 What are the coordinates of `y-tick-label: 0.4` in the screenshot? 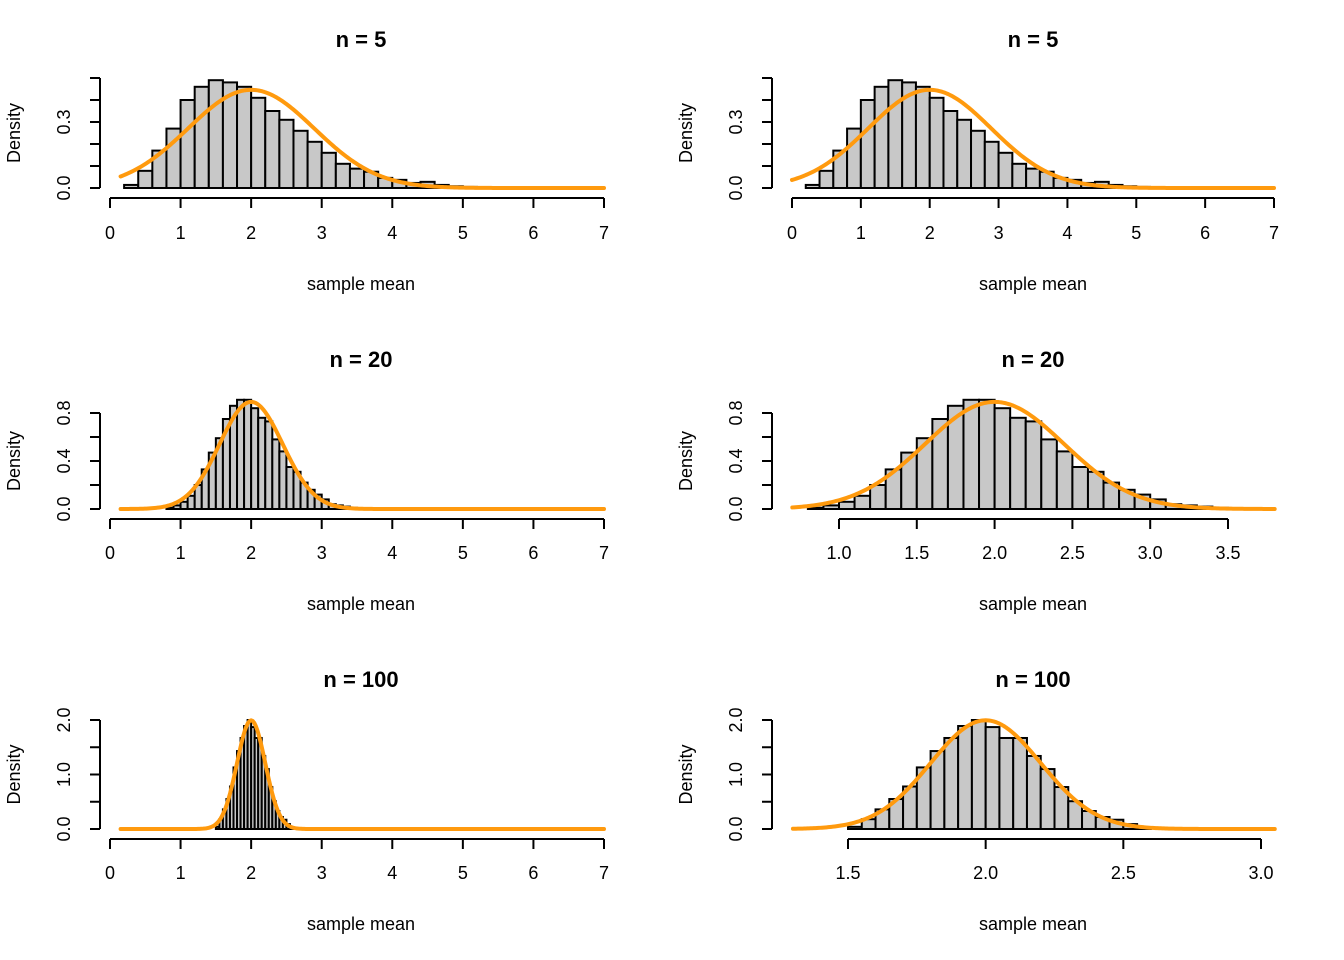 It's located at (64, 460).